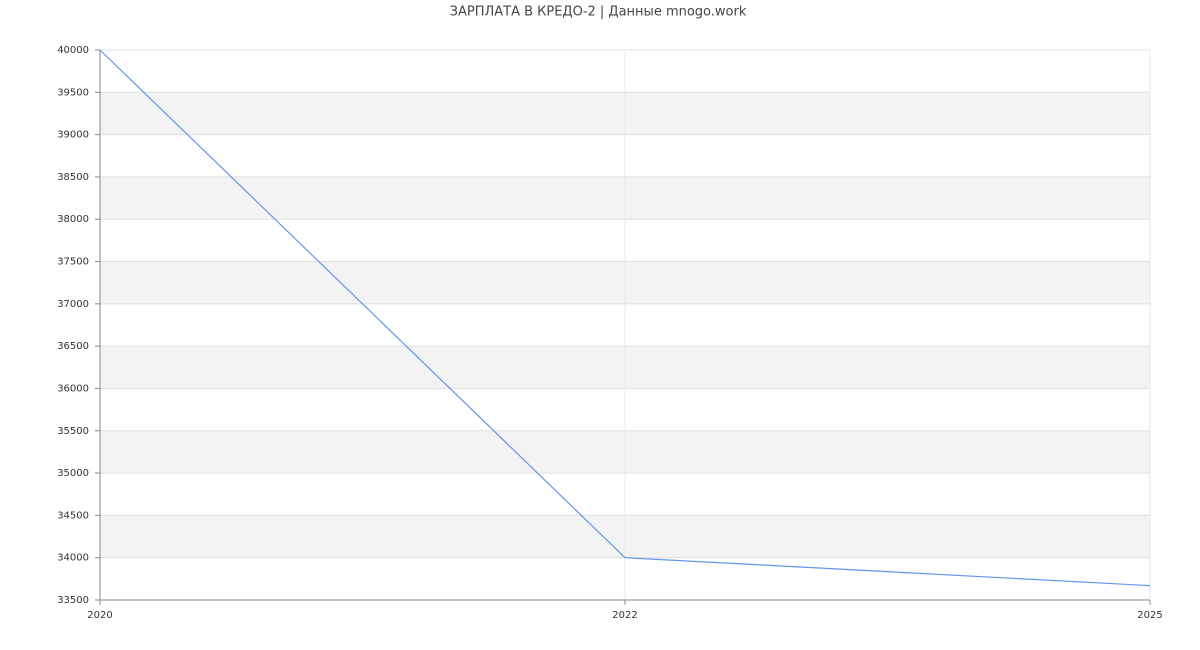  What do you see at coordinates (73, 219) in the screenshot?
I see `y-tick-label: 38000` at bounding box center [73, 219].